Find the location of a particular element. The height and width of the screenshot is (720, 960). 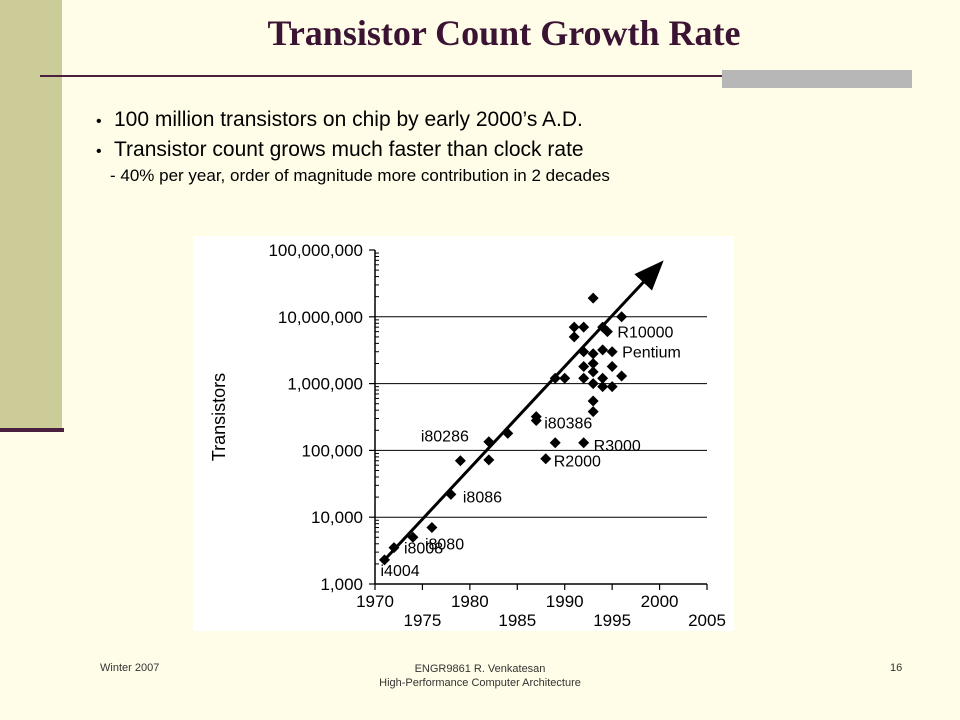

point-label: i80386 is located at coordinates (568, 424).